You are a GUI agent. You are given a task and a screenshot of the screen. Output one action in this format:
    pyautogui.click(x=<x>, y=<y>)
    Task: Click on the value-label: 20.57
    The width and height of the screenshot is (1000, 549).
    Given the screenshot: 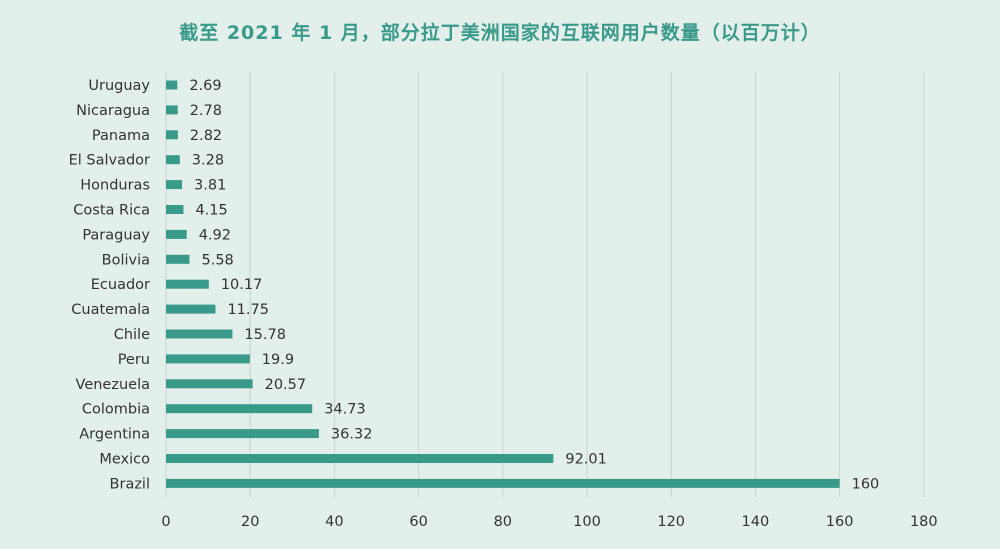 What is the action you would take?
    pyautogui.click(x=286, y=385)
    